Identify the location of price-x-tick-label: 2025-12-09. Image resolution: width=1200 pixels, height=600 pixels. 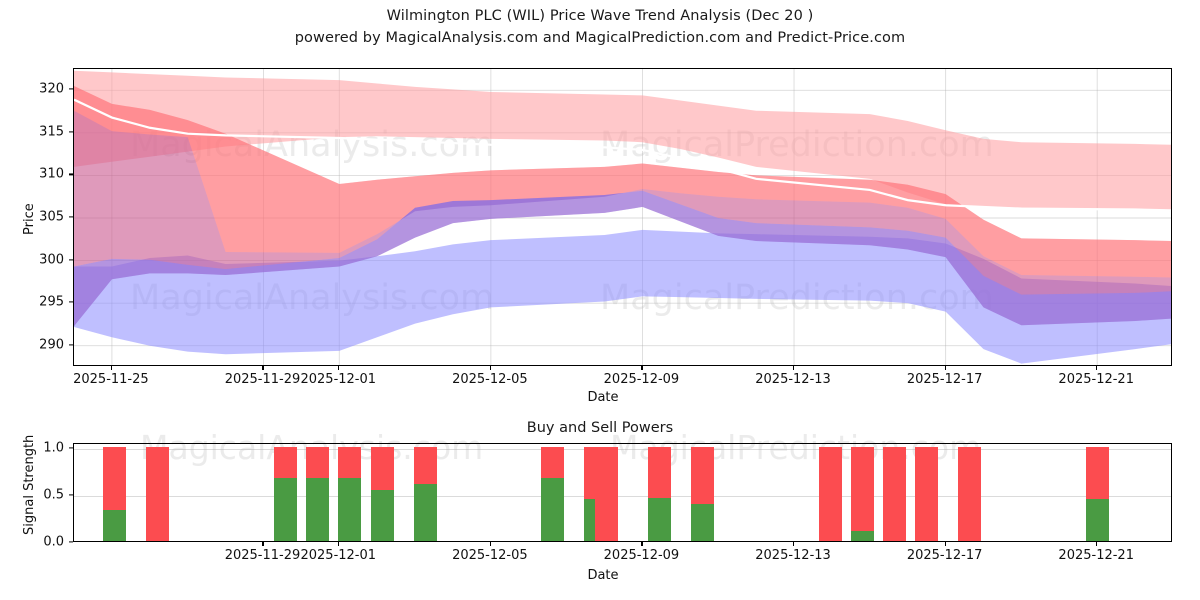
(641, 379).